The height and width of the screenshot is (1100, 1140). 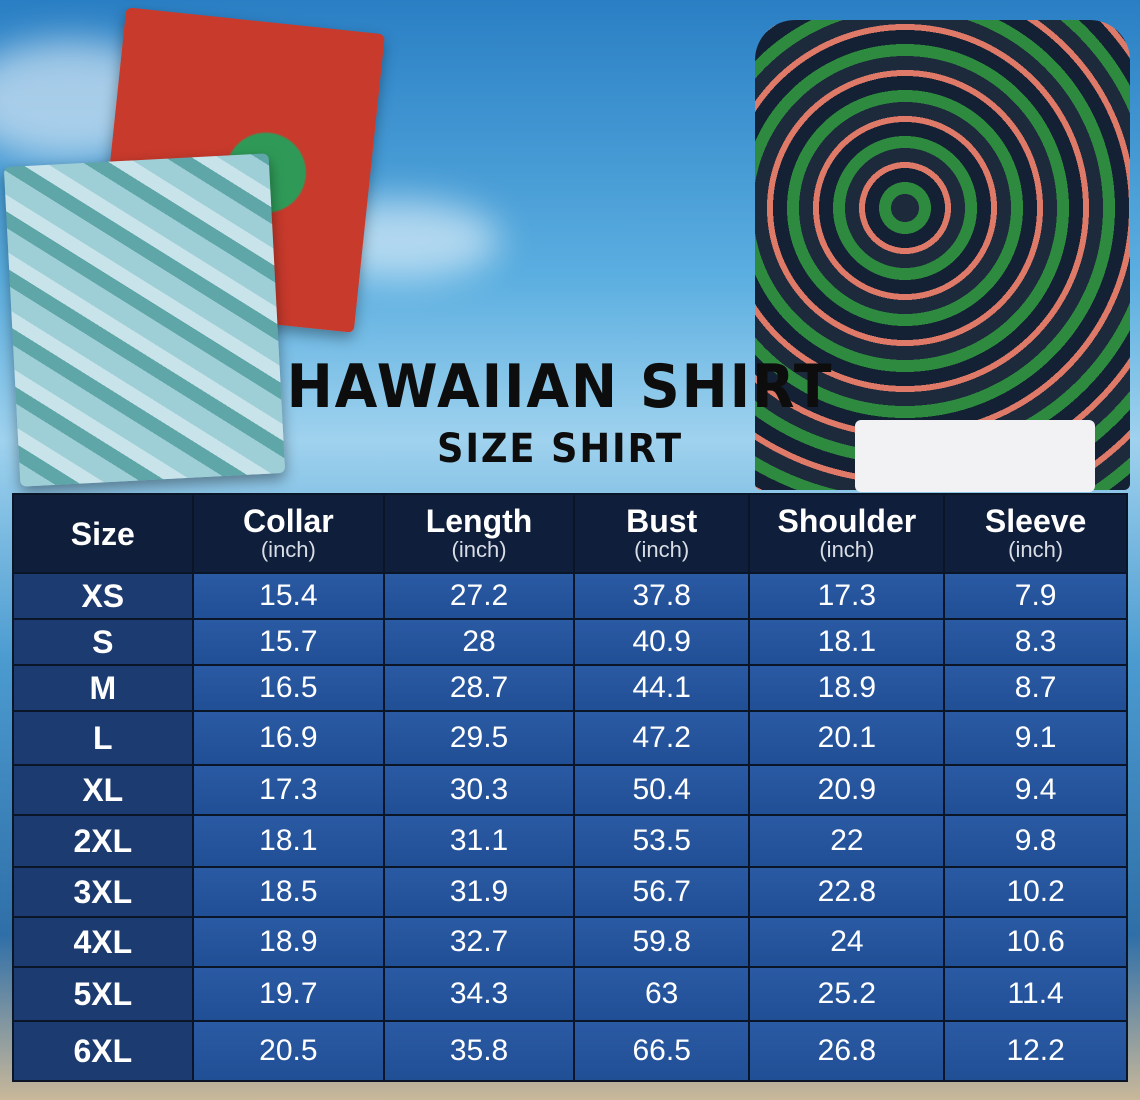 What do you see at coordinates (479, 942) in the screenshot?
I see `value-cell: 32.7` at bounding box center [479, 942].